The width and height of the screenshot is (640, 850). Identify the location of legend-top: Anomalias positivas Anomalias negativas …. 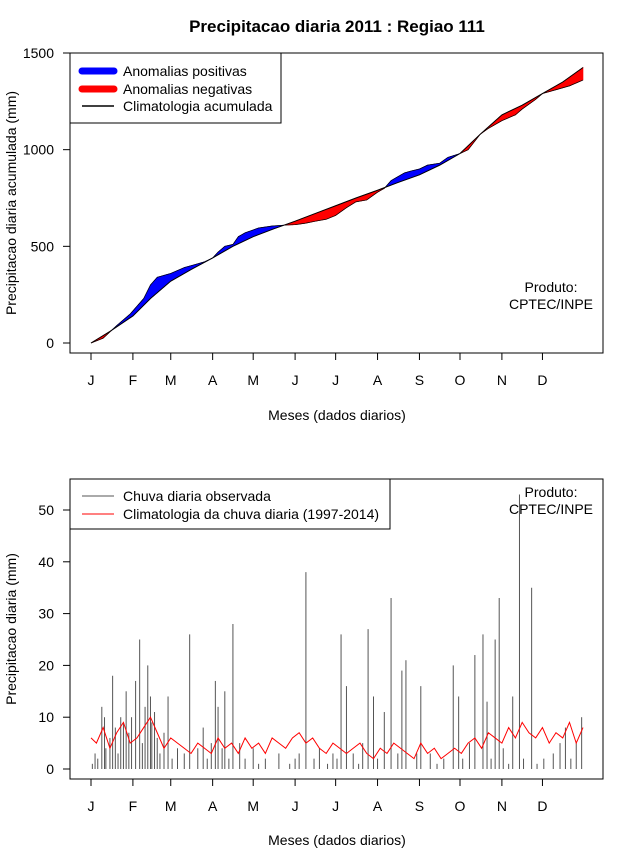
(175, 88).